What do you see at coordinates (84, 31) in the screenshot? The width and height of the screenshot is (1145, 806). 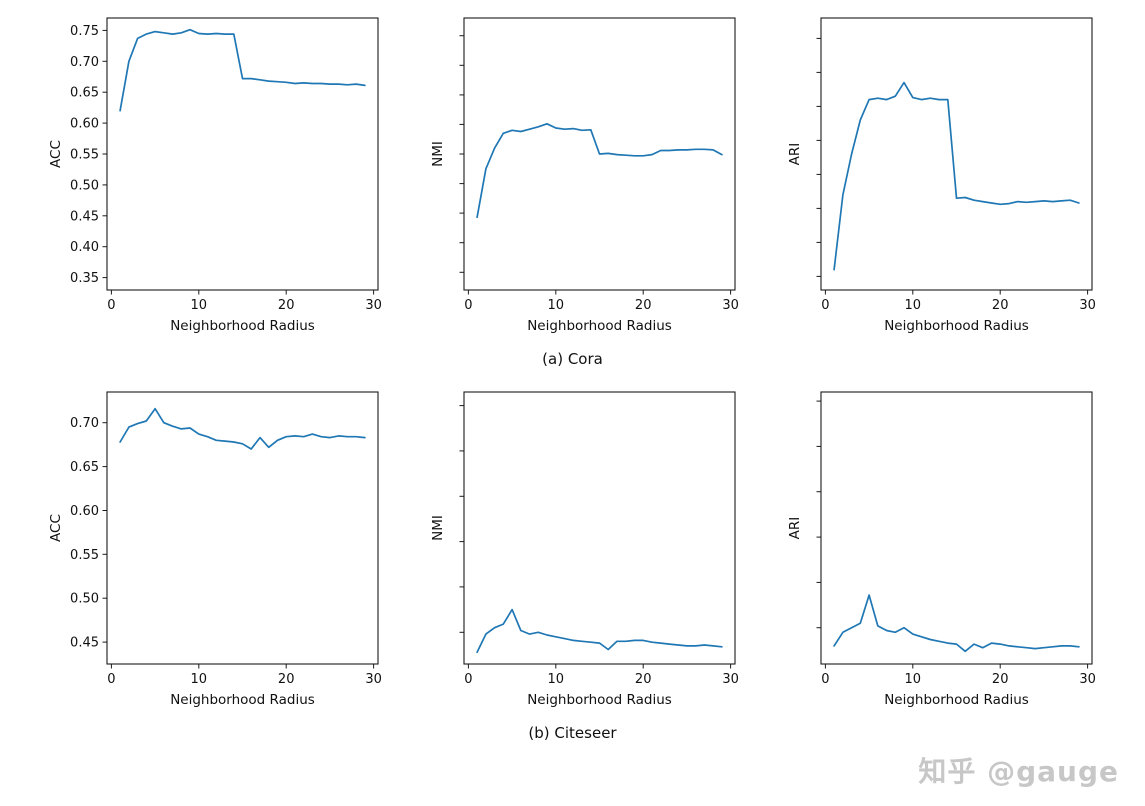 I see `y-tick-label: 0.75` at bounding box center [84, 31].